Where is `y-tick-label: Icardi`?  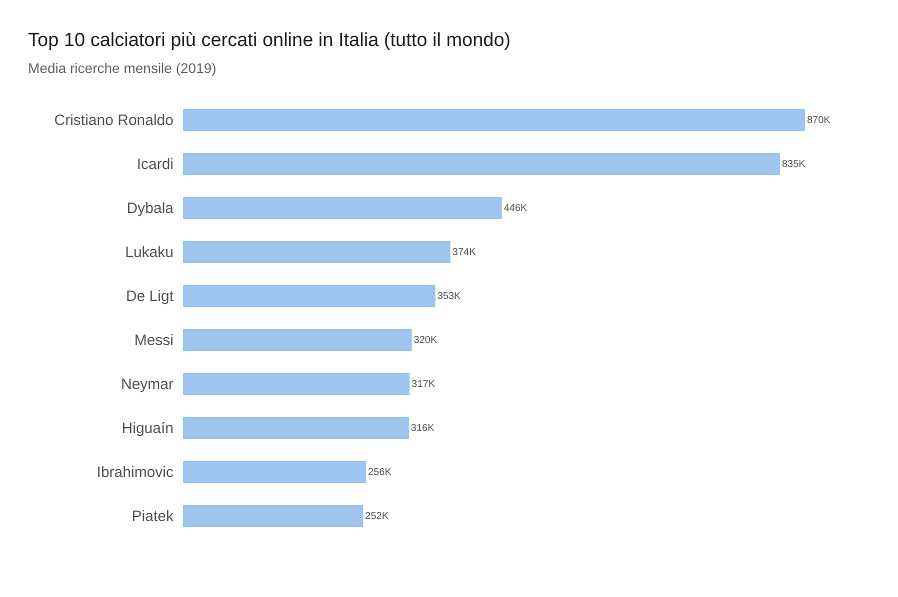
y-tick-label: Icardi is located at coordinates (155, 164).